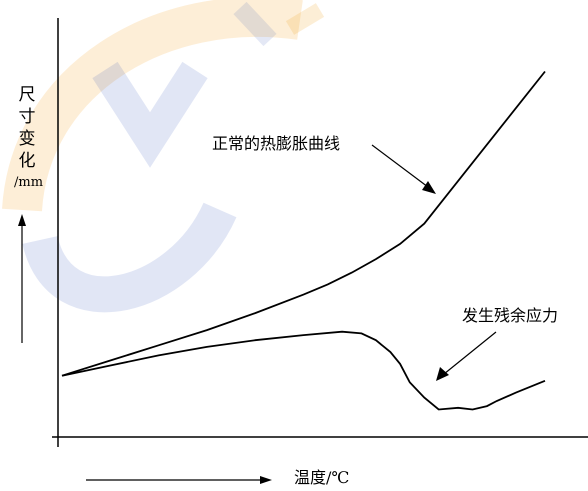 The height and width of the screenshot is (491, 588). What do you see at coordinates (400, 166) in the screenshot?
I see `annotation-arrow-normal` at bounding box center [400, 166].